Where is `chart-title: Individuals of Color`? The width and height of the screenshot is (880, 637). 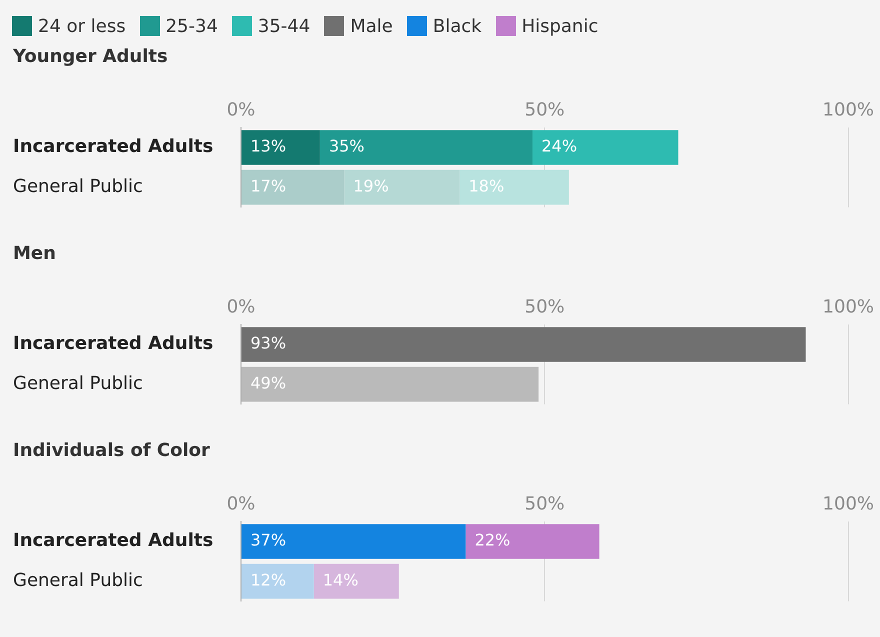 chart-title: Individuals of Color is located at coordinates (111, 451).